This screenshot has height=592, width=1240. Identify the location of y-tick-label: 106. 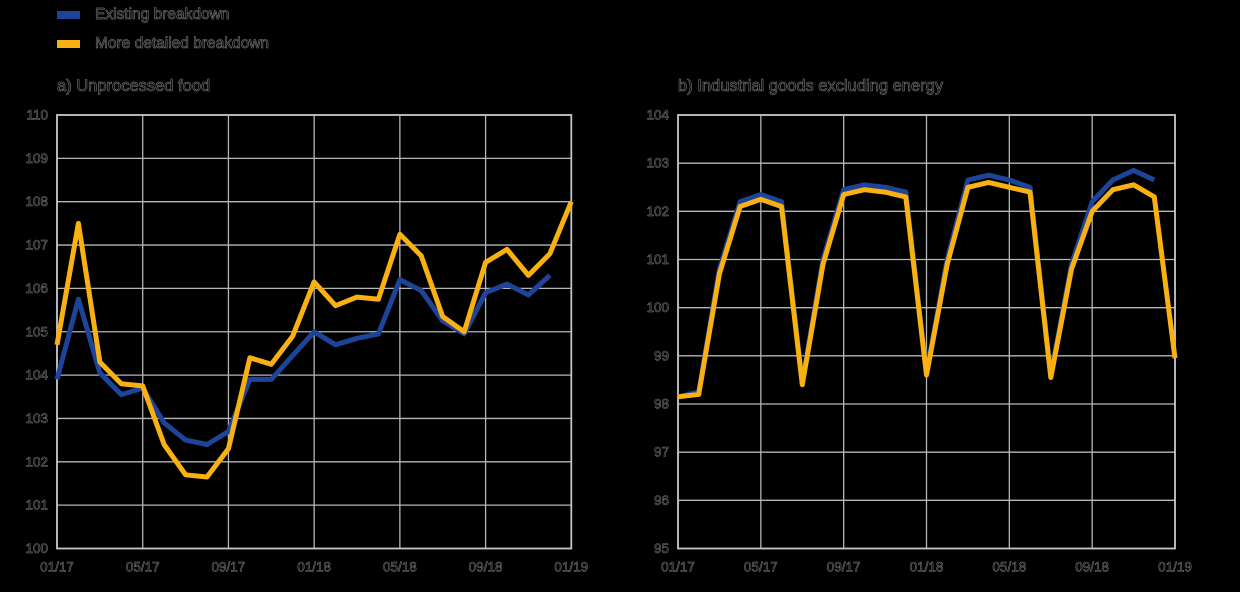
(36, 288).